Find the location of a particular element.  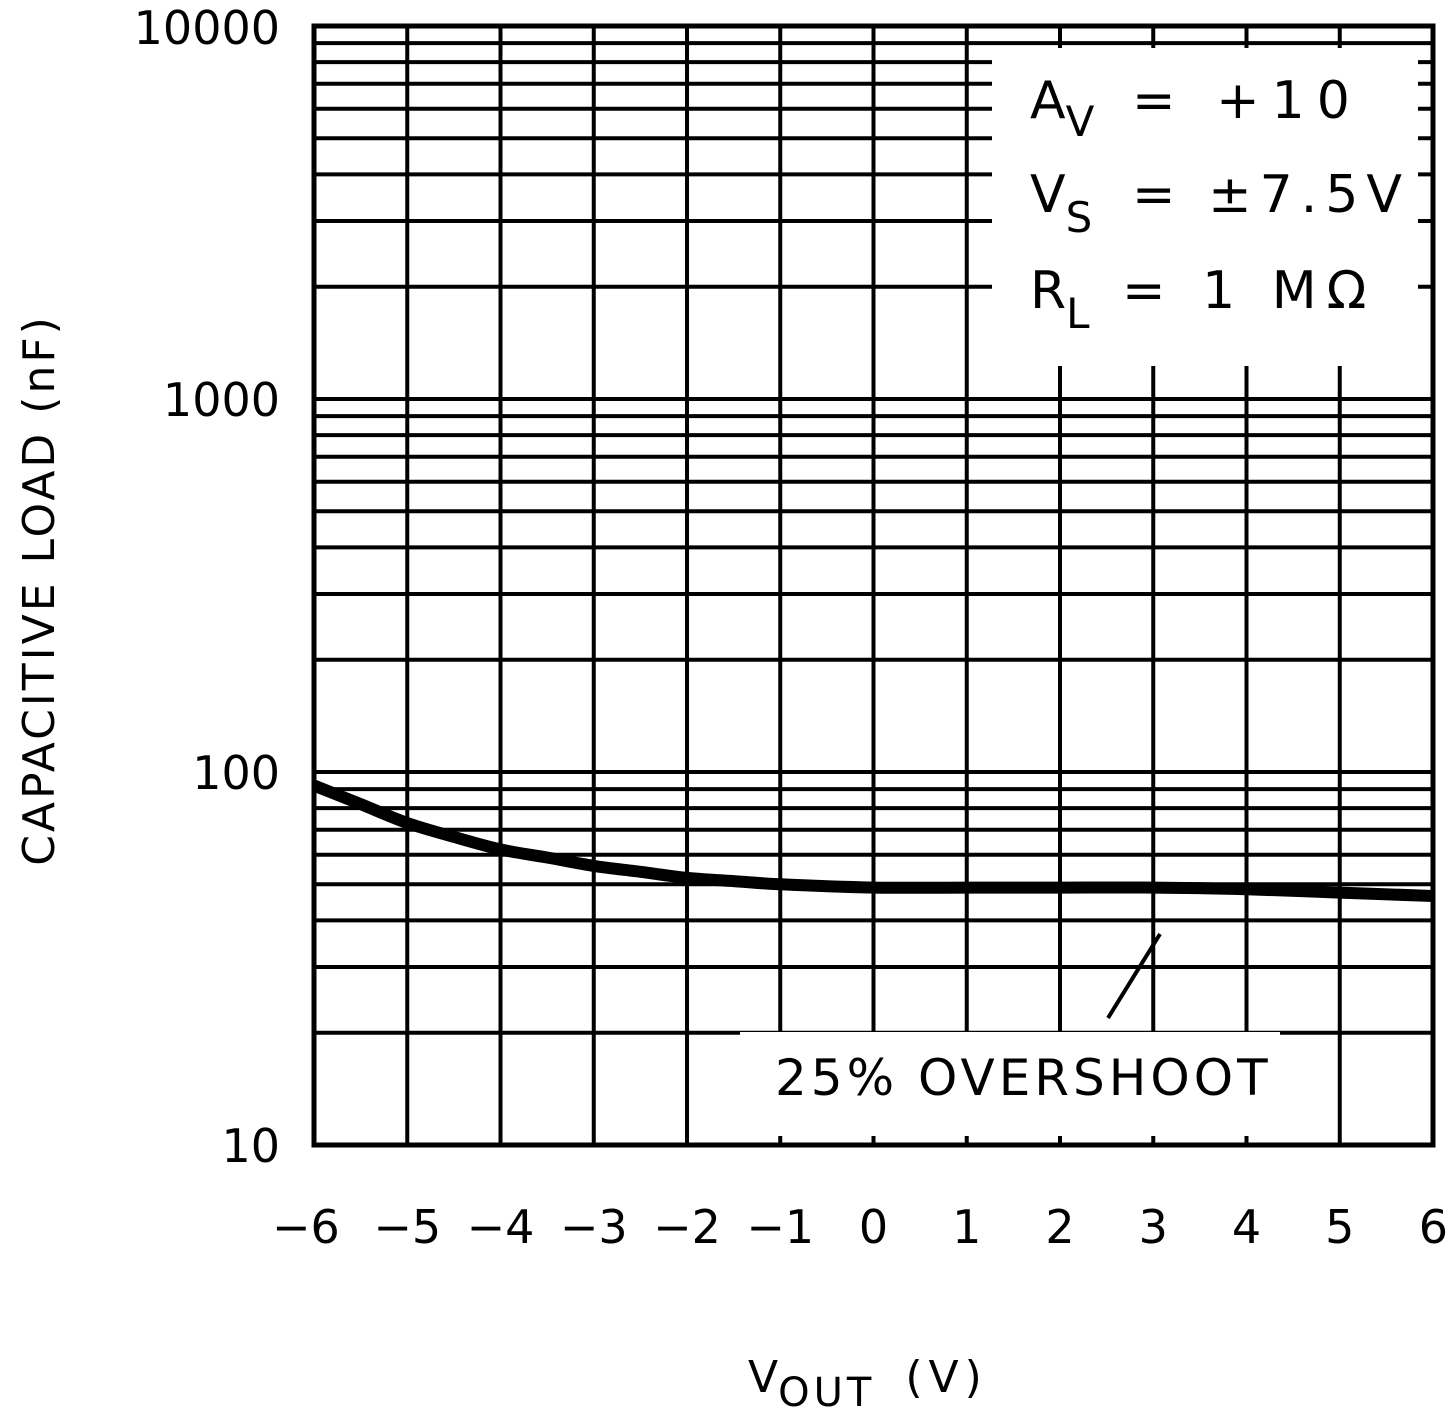

legend-entry-1-sub: S is located at coordinates (1079, 217).